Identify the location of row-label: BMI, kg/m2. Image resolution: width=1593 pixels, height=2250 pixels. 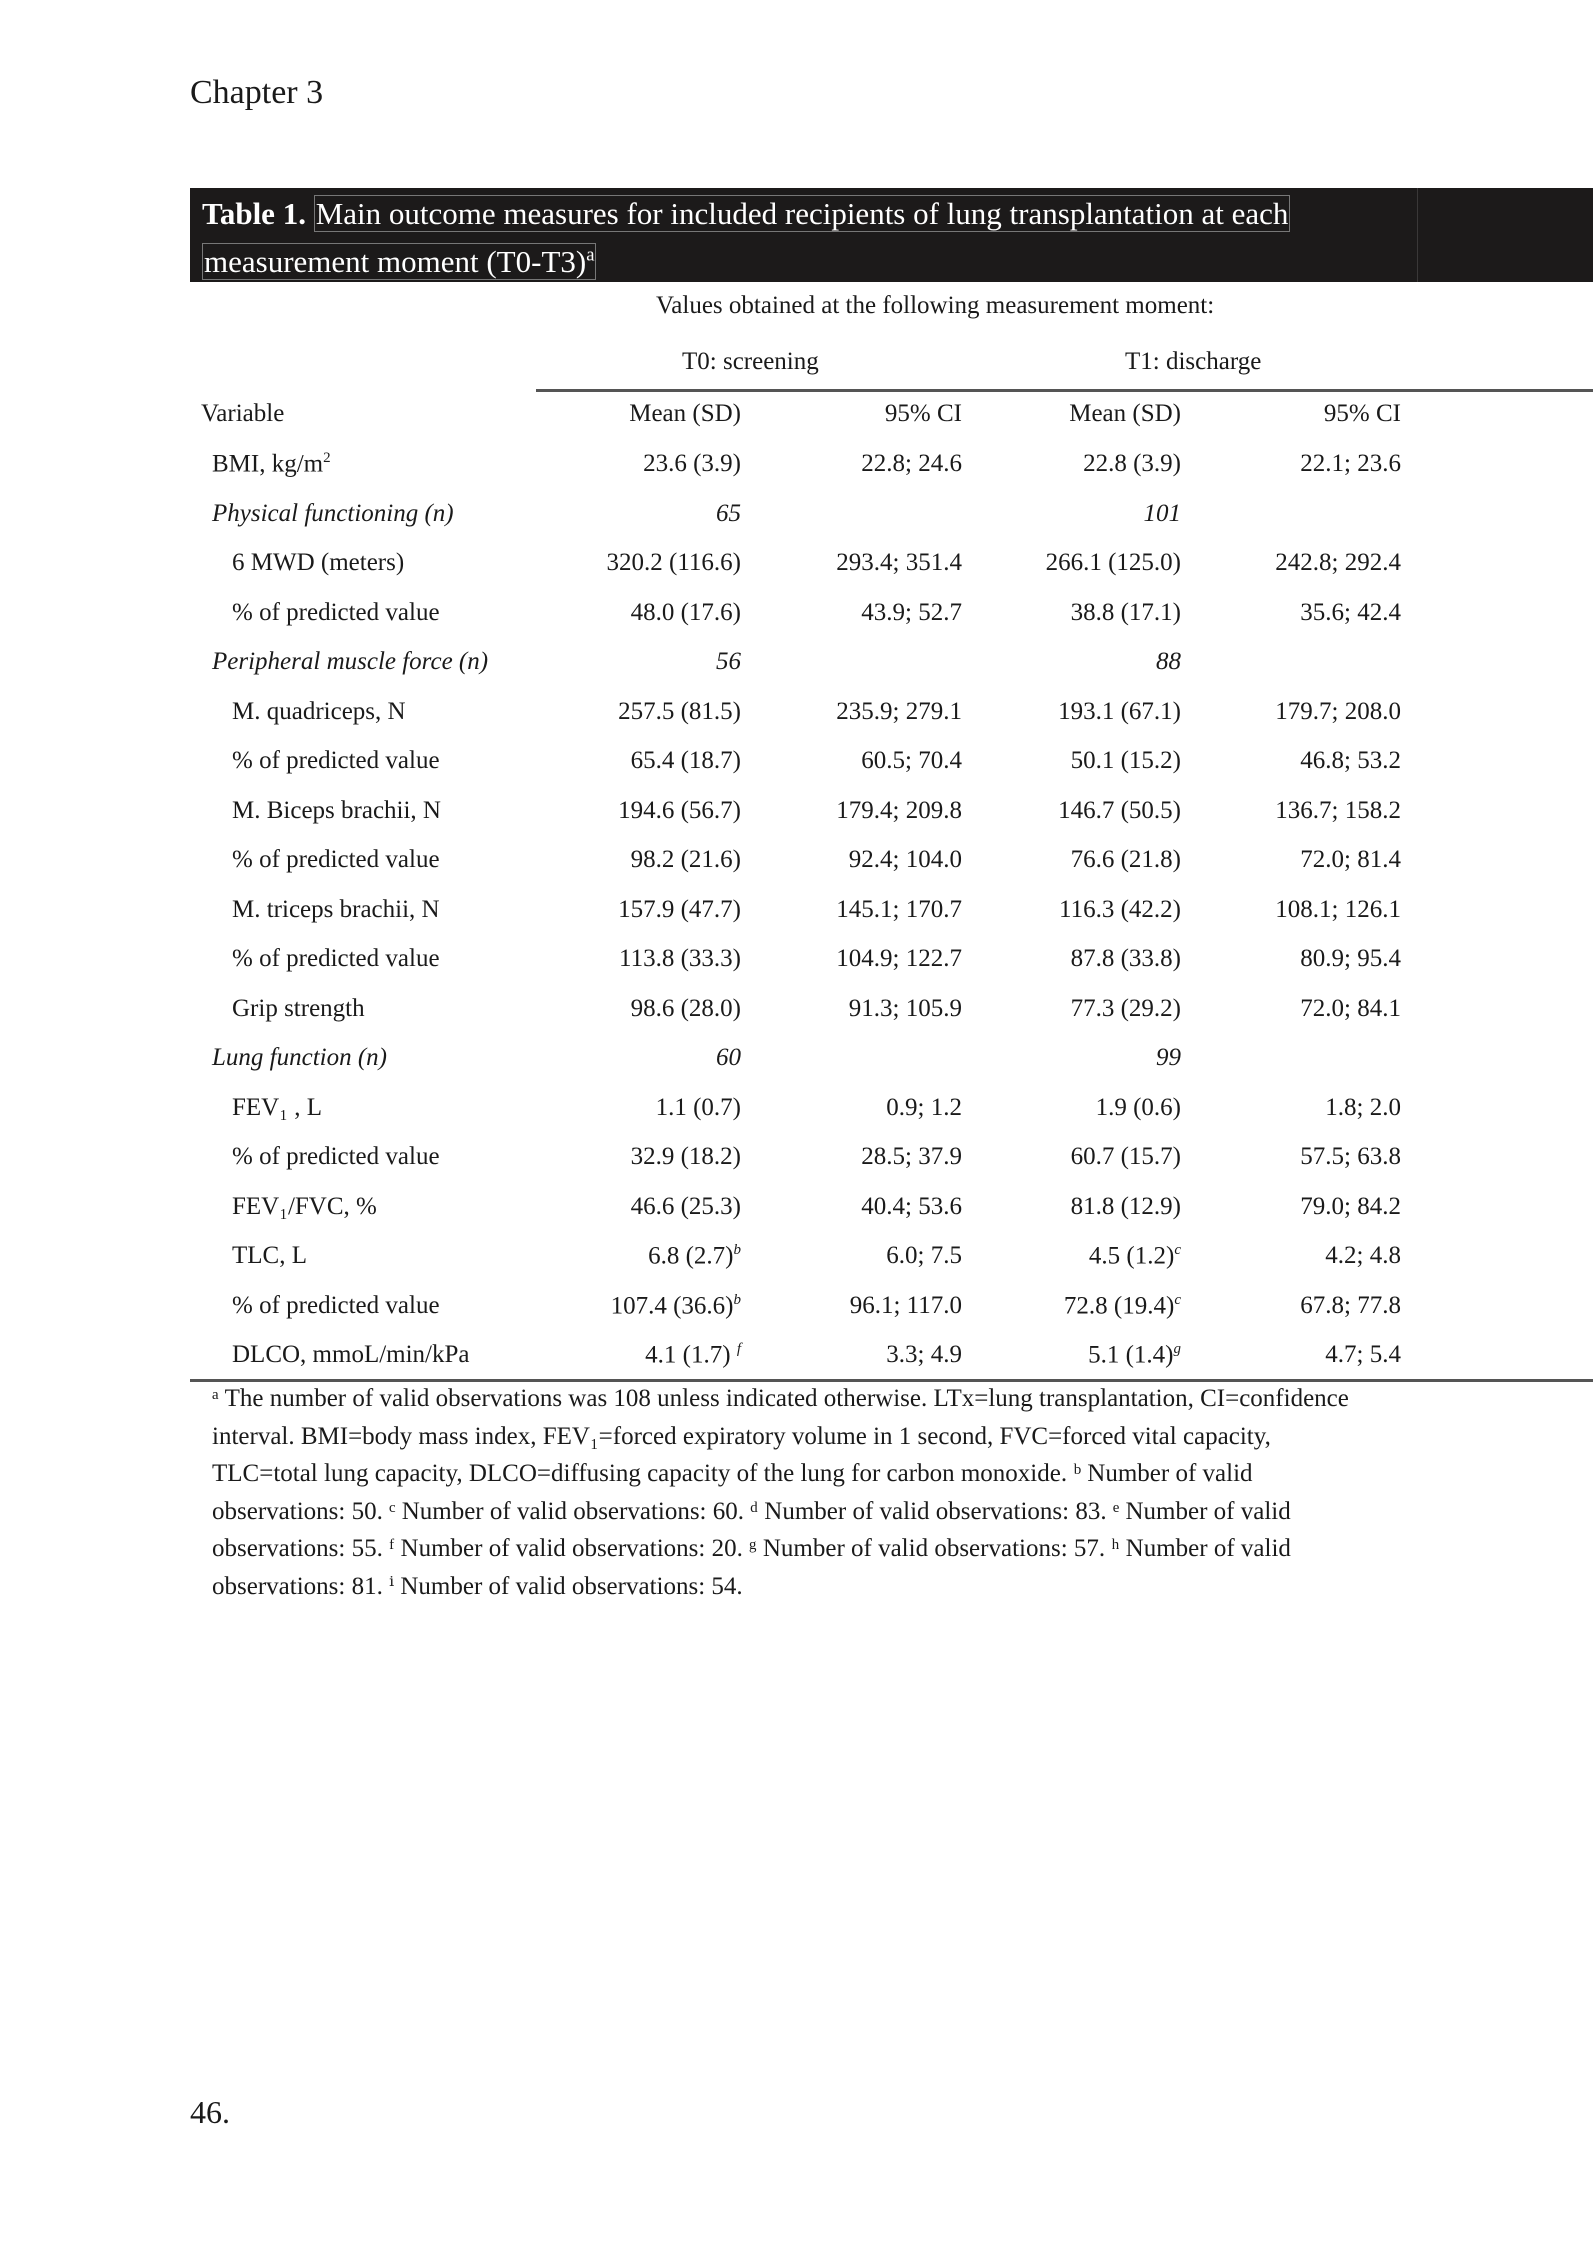
(271, 464).